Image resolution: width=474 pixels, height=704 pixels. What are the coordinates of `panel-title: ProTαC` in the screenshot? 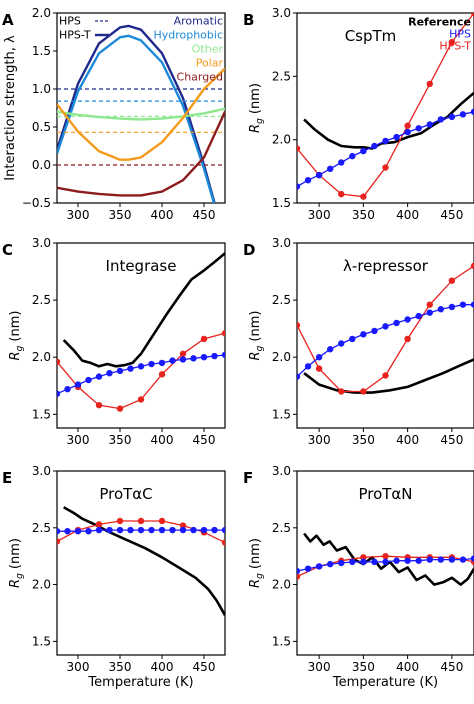 It's located at (125, 494).